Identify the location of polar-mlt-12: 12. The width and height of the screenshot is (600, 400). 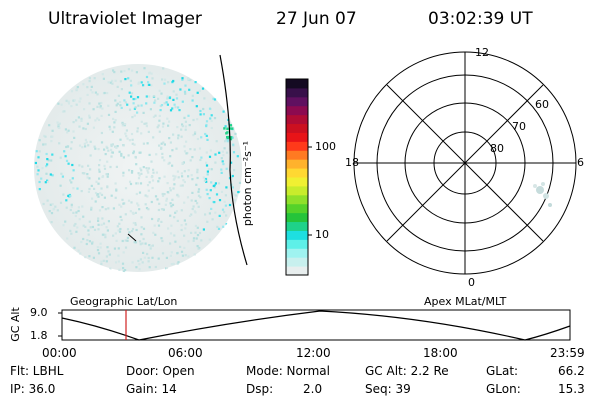
(482, 52).